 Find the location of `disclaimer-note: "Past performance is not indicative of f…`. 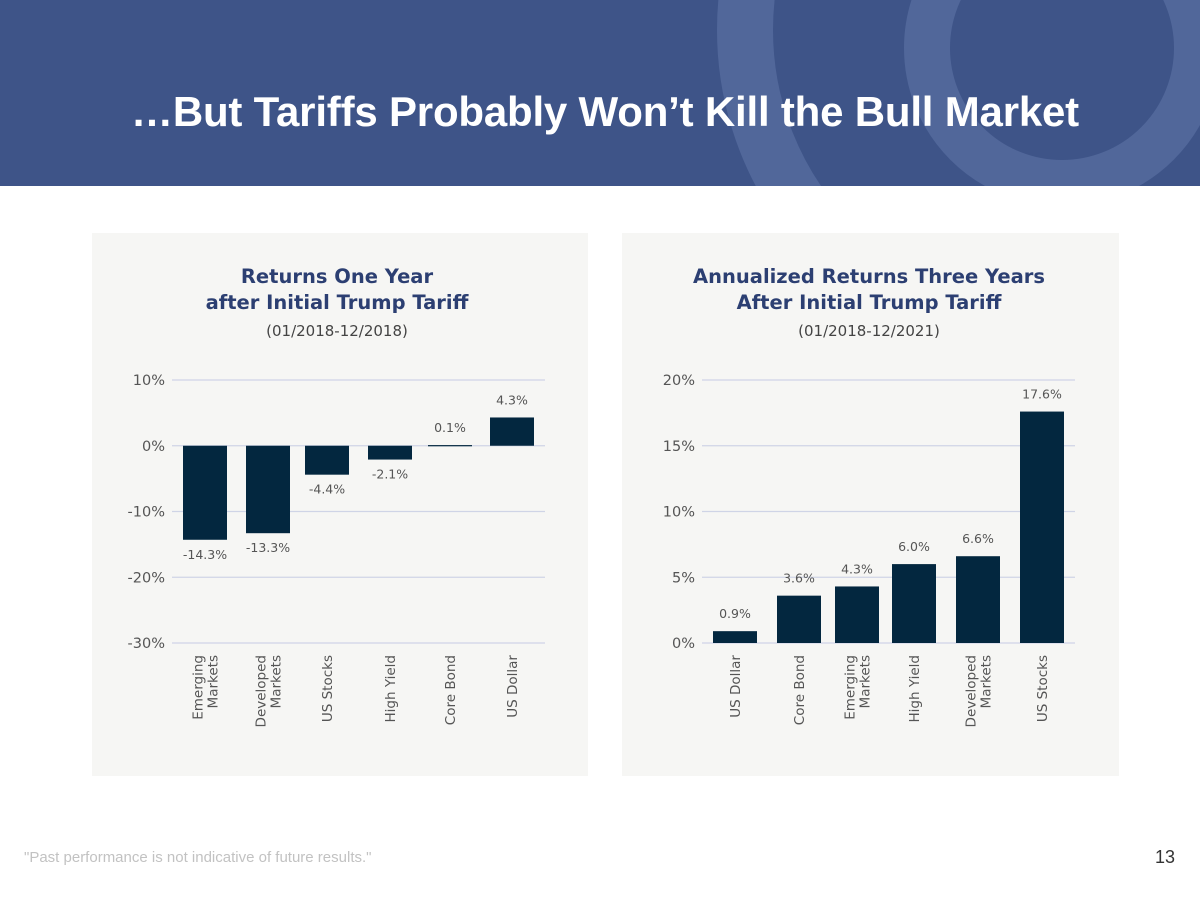

disclaimer-note: "Past performance is not indicative of f… is located at coordinates (198, 857).